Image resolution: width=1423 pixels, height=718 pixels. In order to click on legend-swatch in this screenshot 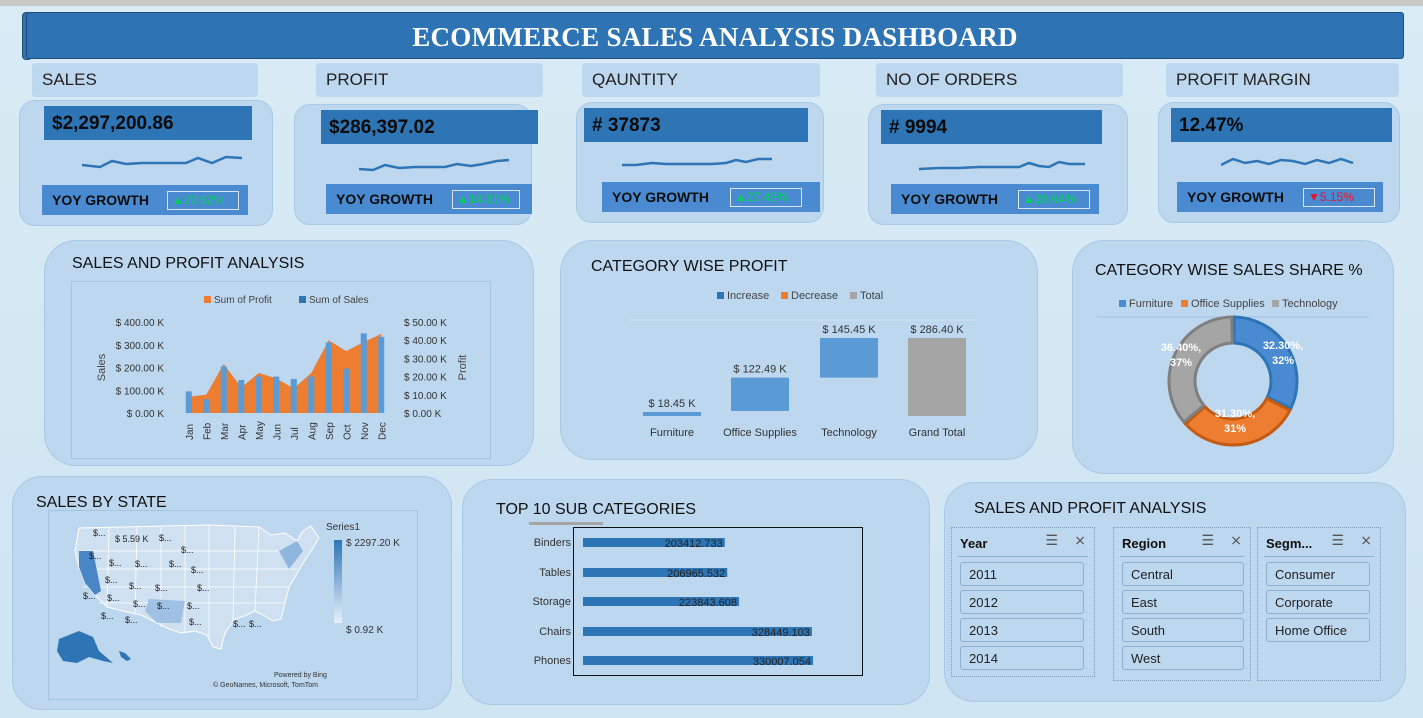, I will do `click(784, 295)`.